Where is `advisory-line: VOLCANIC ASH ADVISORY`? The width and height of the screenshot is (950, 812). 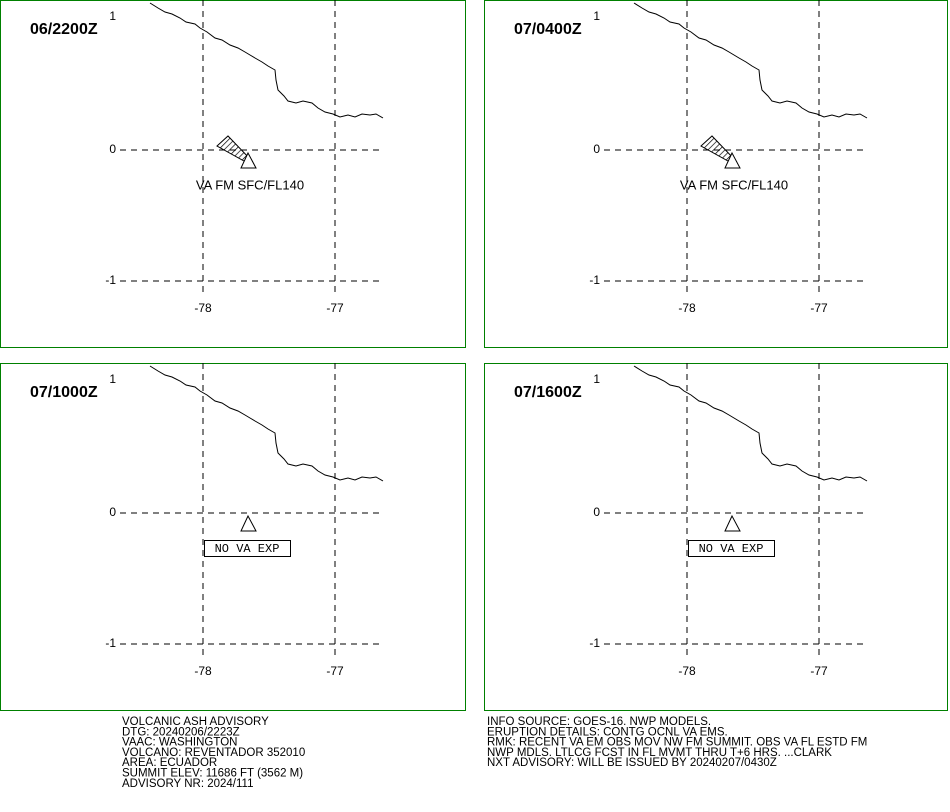 advisory-line: VOLCANIC ASH ADVISORY is located at coordinates (195, 722).